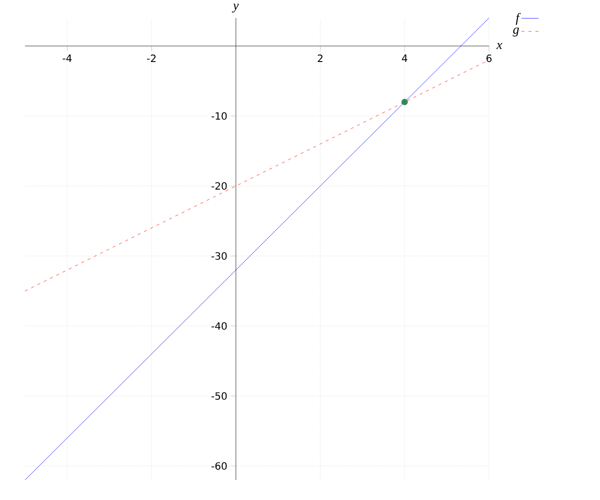 This screenshot has width=600, height=500. What do you see at coordinates (515, 32) in the screenshot?
I see `legend-label: g` at bounding box center [515, 32].